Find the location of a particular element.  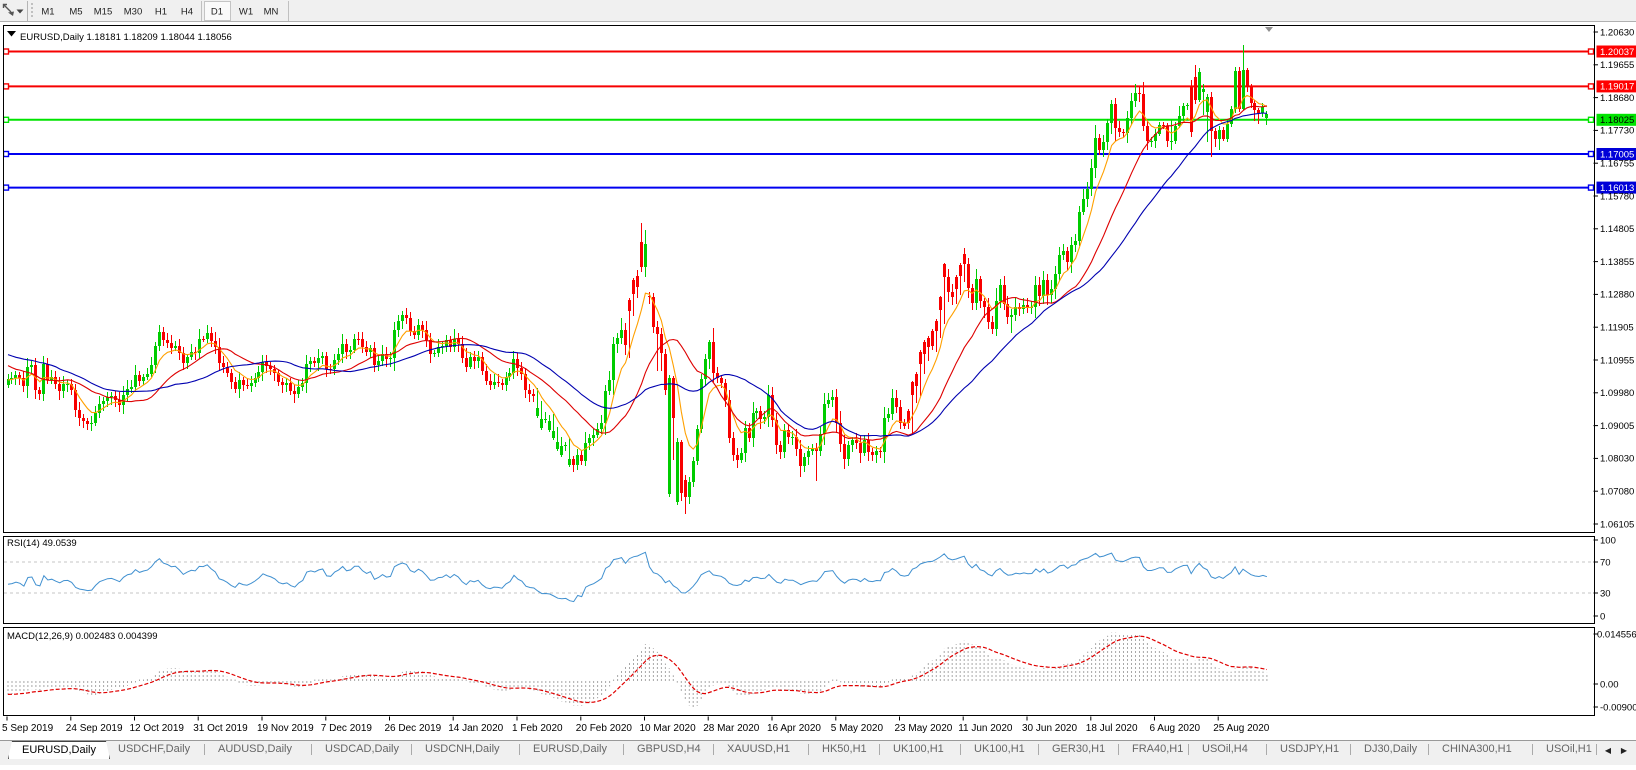

svg-text: 1.14805 is located at coordinates (1617, 229).